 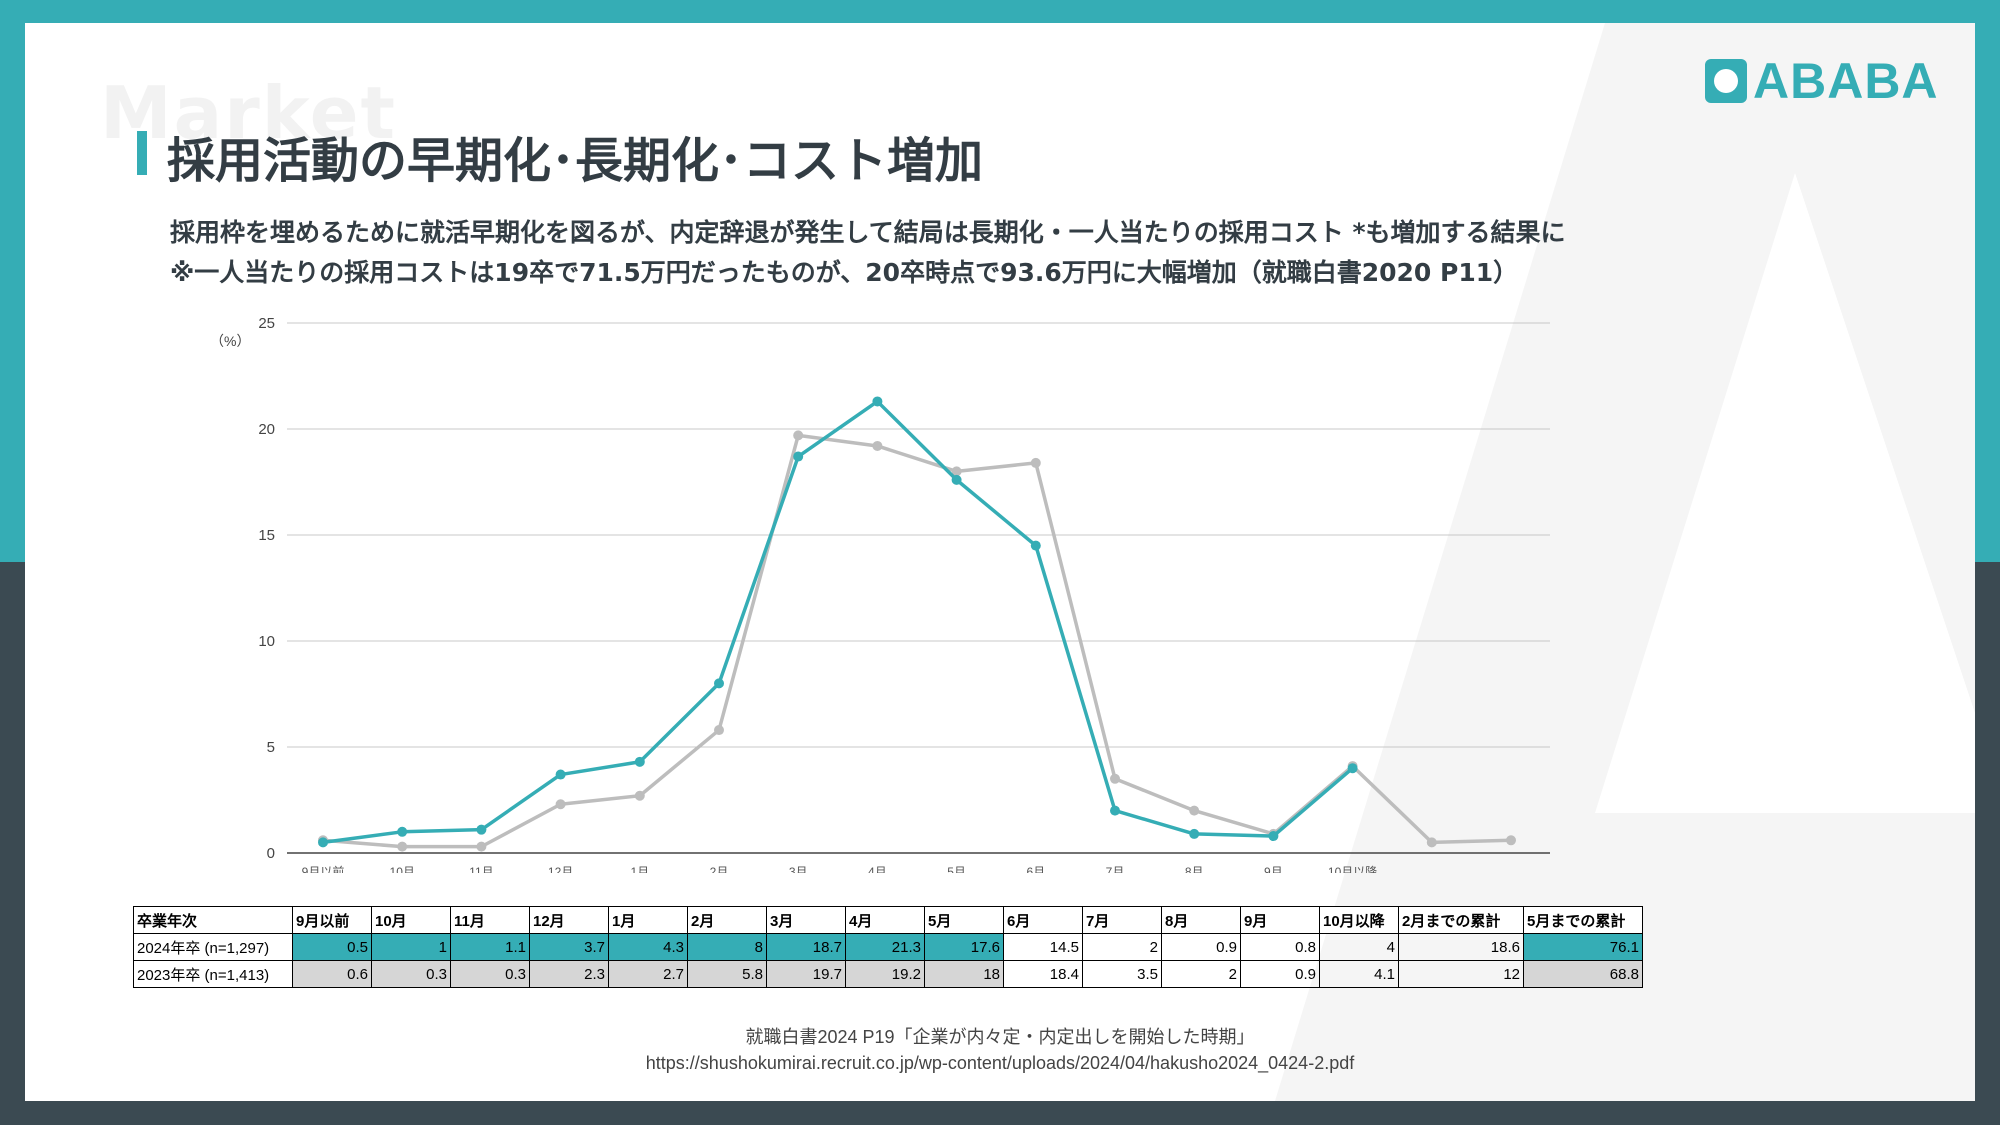 What do you see at coordinates (1461, 920) in the screenshot?
I see `table-header-cell: 2月までの累計` at bounding box center [1461, 920].